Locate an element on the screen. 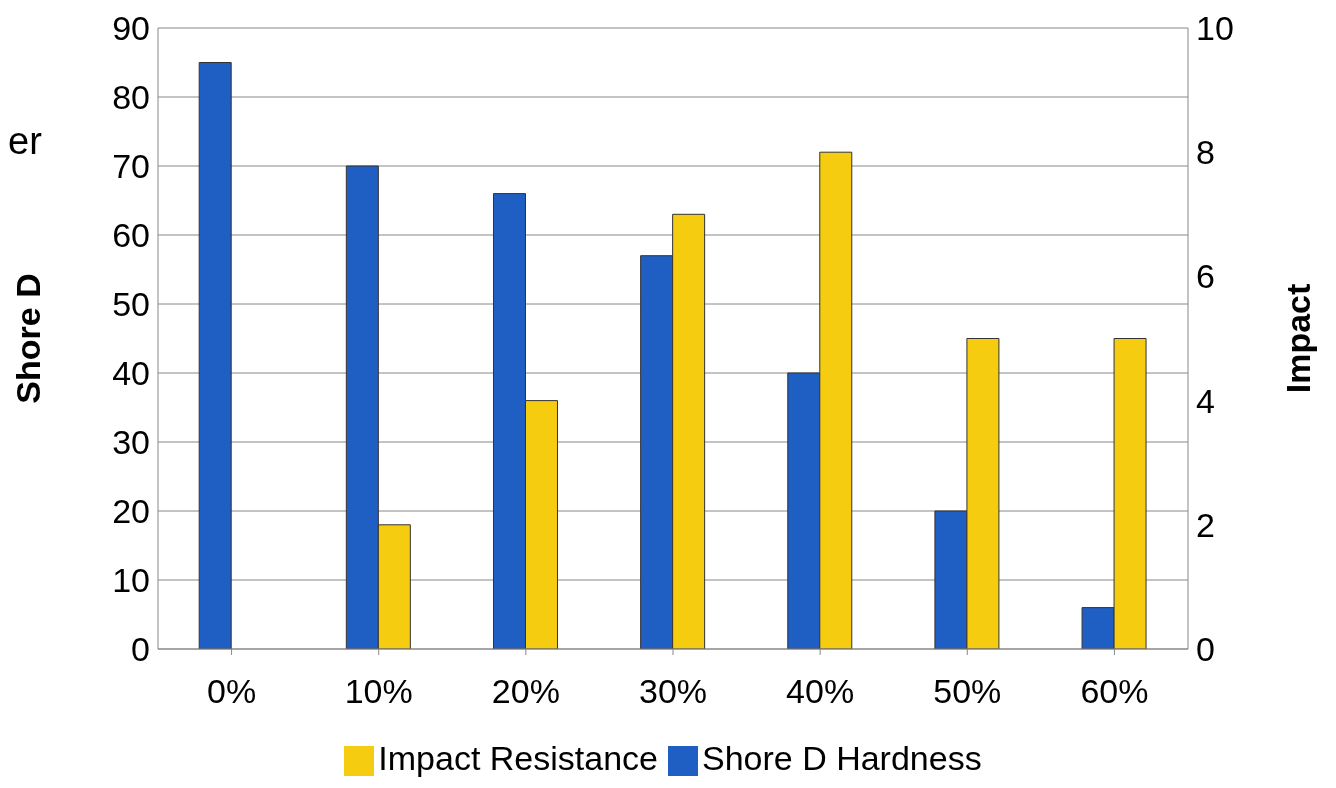  y-tick-label: 30 is located at coordinates (131, 442).